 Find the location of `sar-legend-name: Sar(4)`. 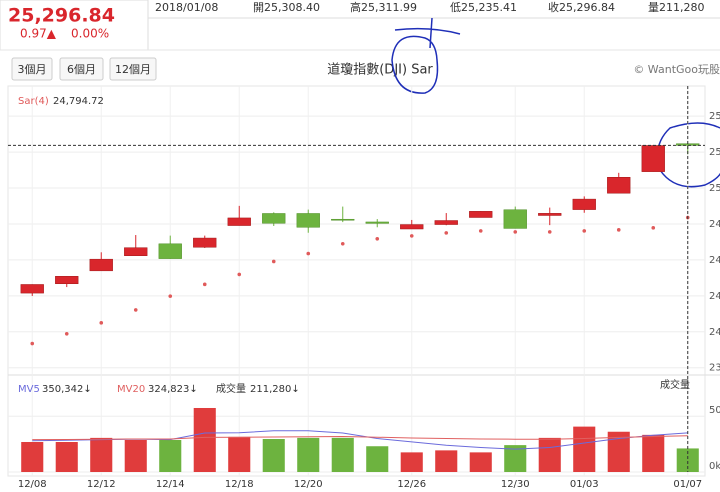

sar-legend-name: Sar(4) is located at coordinates (33, 101).